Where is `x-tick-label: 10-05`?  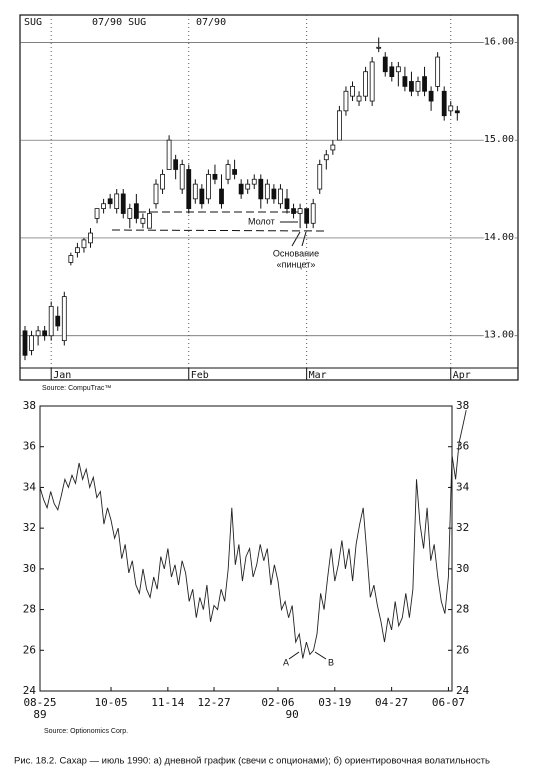 x-tick-label: 10-05 is located at coordinates (110, 702).